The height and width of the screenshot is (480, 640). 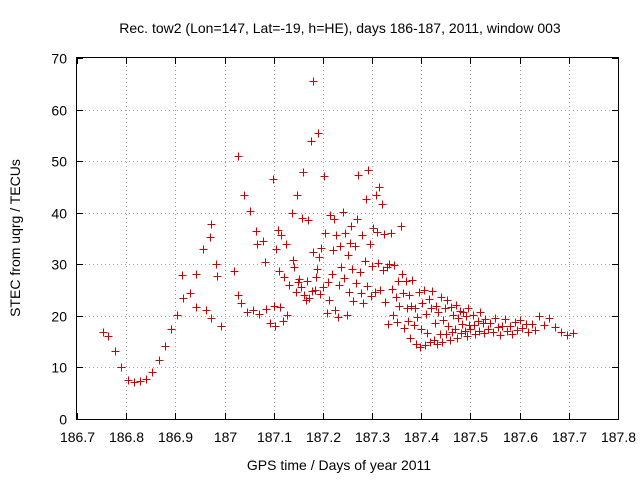 What do you see at coordinates (569, 437) in the screenshot?
I see `x-tick-label: 187.7` at bounding box center [569, 437].